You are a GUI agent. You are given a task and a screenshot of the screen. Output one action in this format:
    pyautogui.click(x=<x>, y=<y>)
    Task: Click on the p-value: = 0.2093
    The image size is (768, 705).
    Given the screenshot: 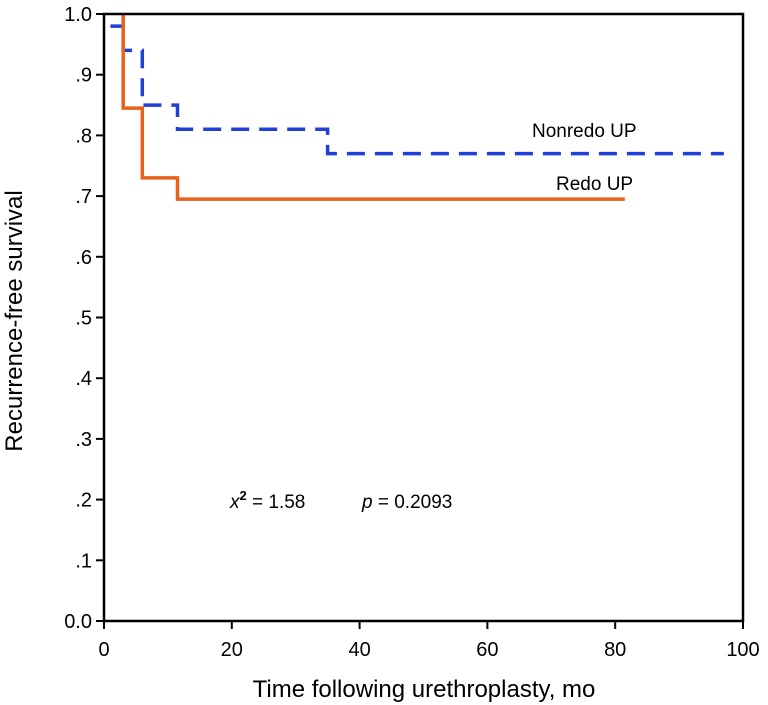 What is the action you would take?
    pyautogui.click(x=413, y=502)
    